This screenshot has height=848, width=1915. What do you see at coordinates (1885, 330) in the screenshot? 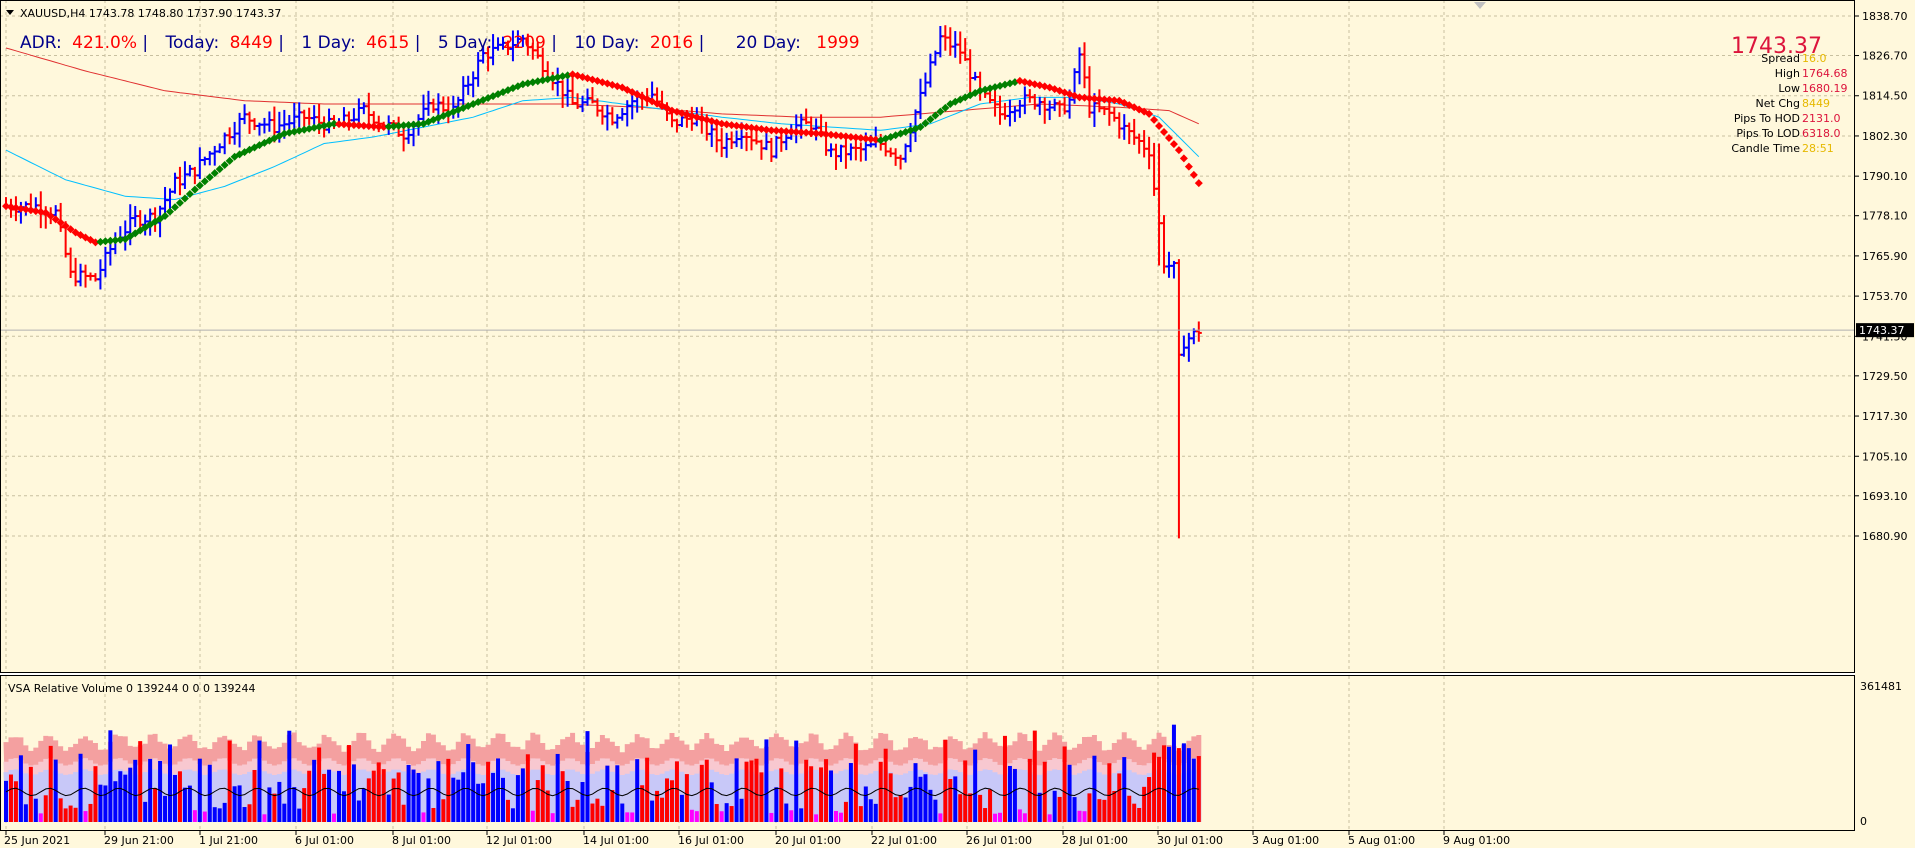
I see `current-price-tag-bg` at bounding box center [1885, 330].